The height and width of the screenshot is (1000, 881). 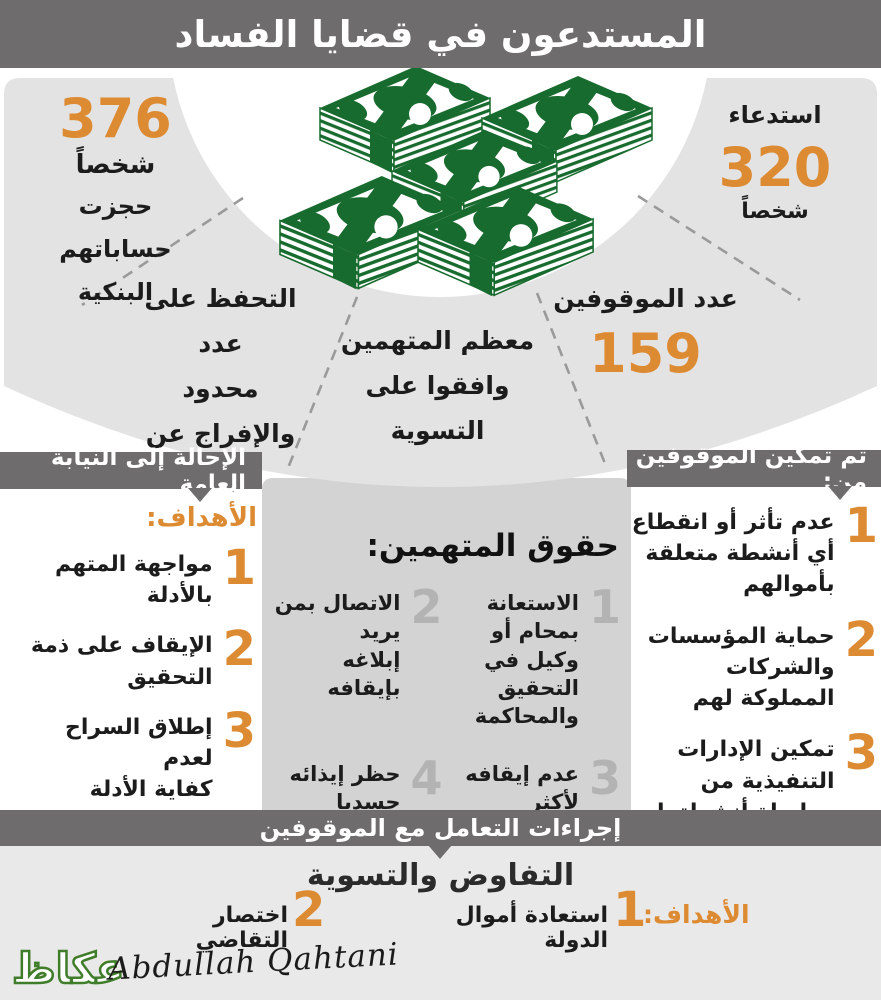 What do you see at coordinates (775, 212) in the screenshot?
I see `stat-summoned-unit: شخصاً` at bounding box center [775, 212].